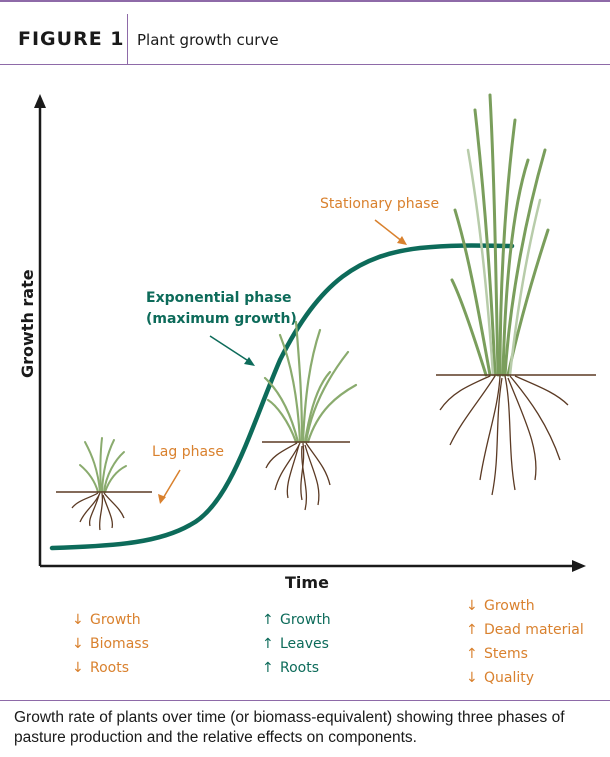 The width and height of the screenshot is (610, 757). I want to click on exponential-effect-item: ↑ Growth, so click(296, 620).